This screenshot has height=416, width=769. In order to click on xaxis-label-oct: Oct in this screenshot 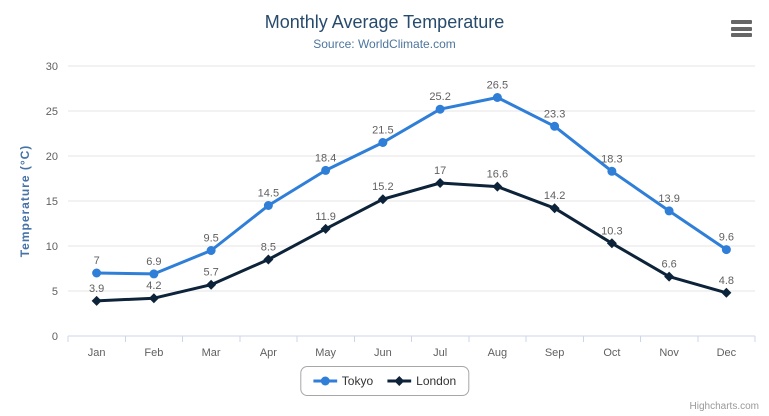, I will do `click(611, 353)`.